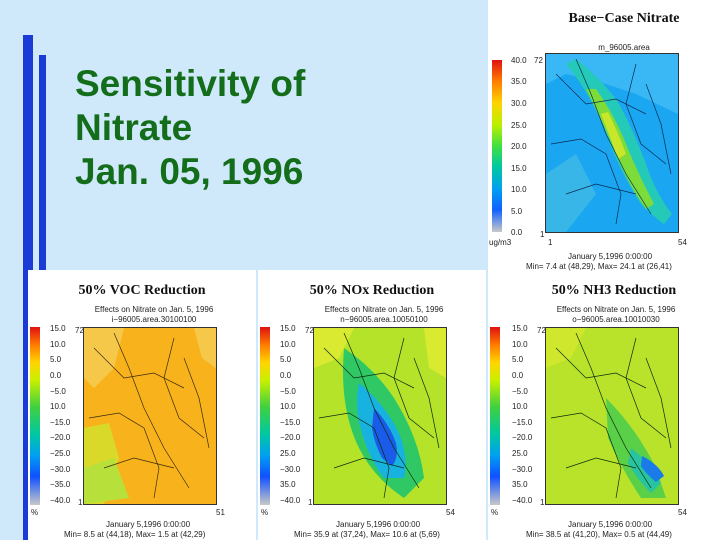  What do you see at coordinates (135, 534) in the screenshot?
I see `min-max-label: Min= 8.5 at (44,18), Max= 1.5 at (42,29)` at bounding box center [135, 534].